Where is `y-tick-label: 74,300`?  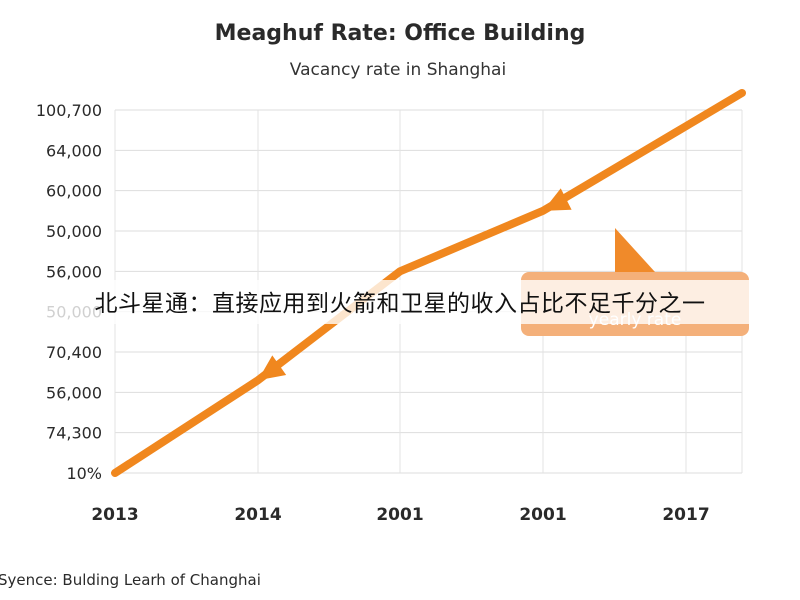 y-tick-label: 74,300 is located at coordinates (74, 433).